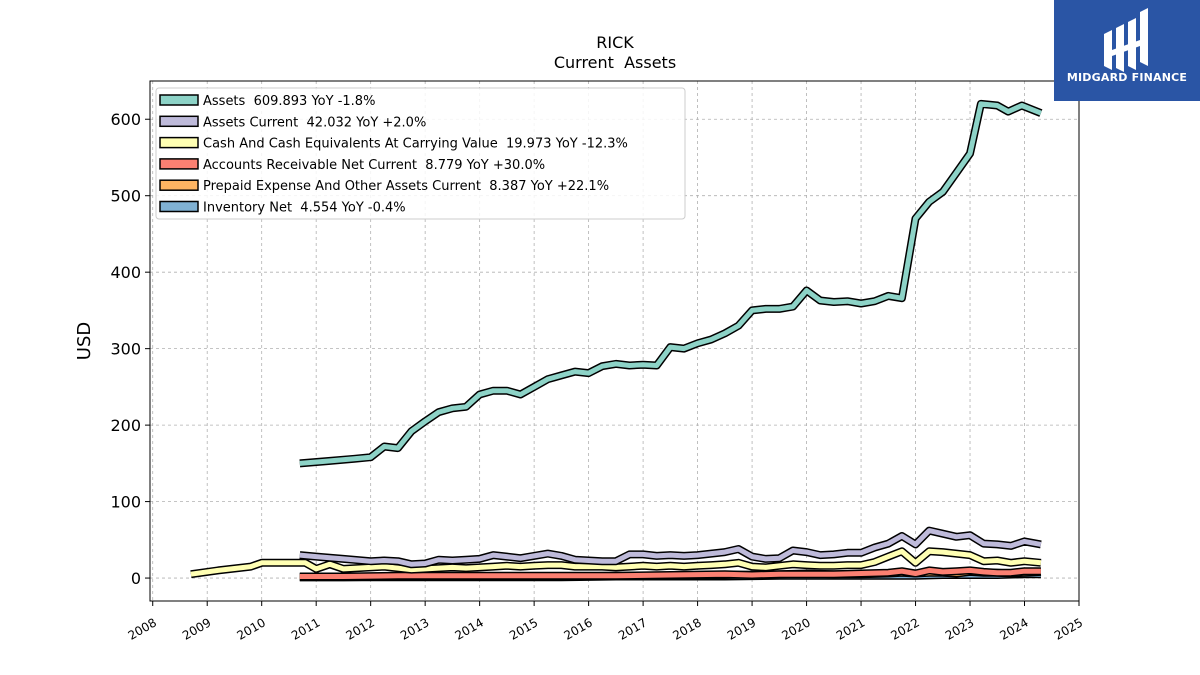  What do you see at coordinates (125, 196) in the screenshot?
I see `y-tick-label: 500` at bounding box center [125, 196].